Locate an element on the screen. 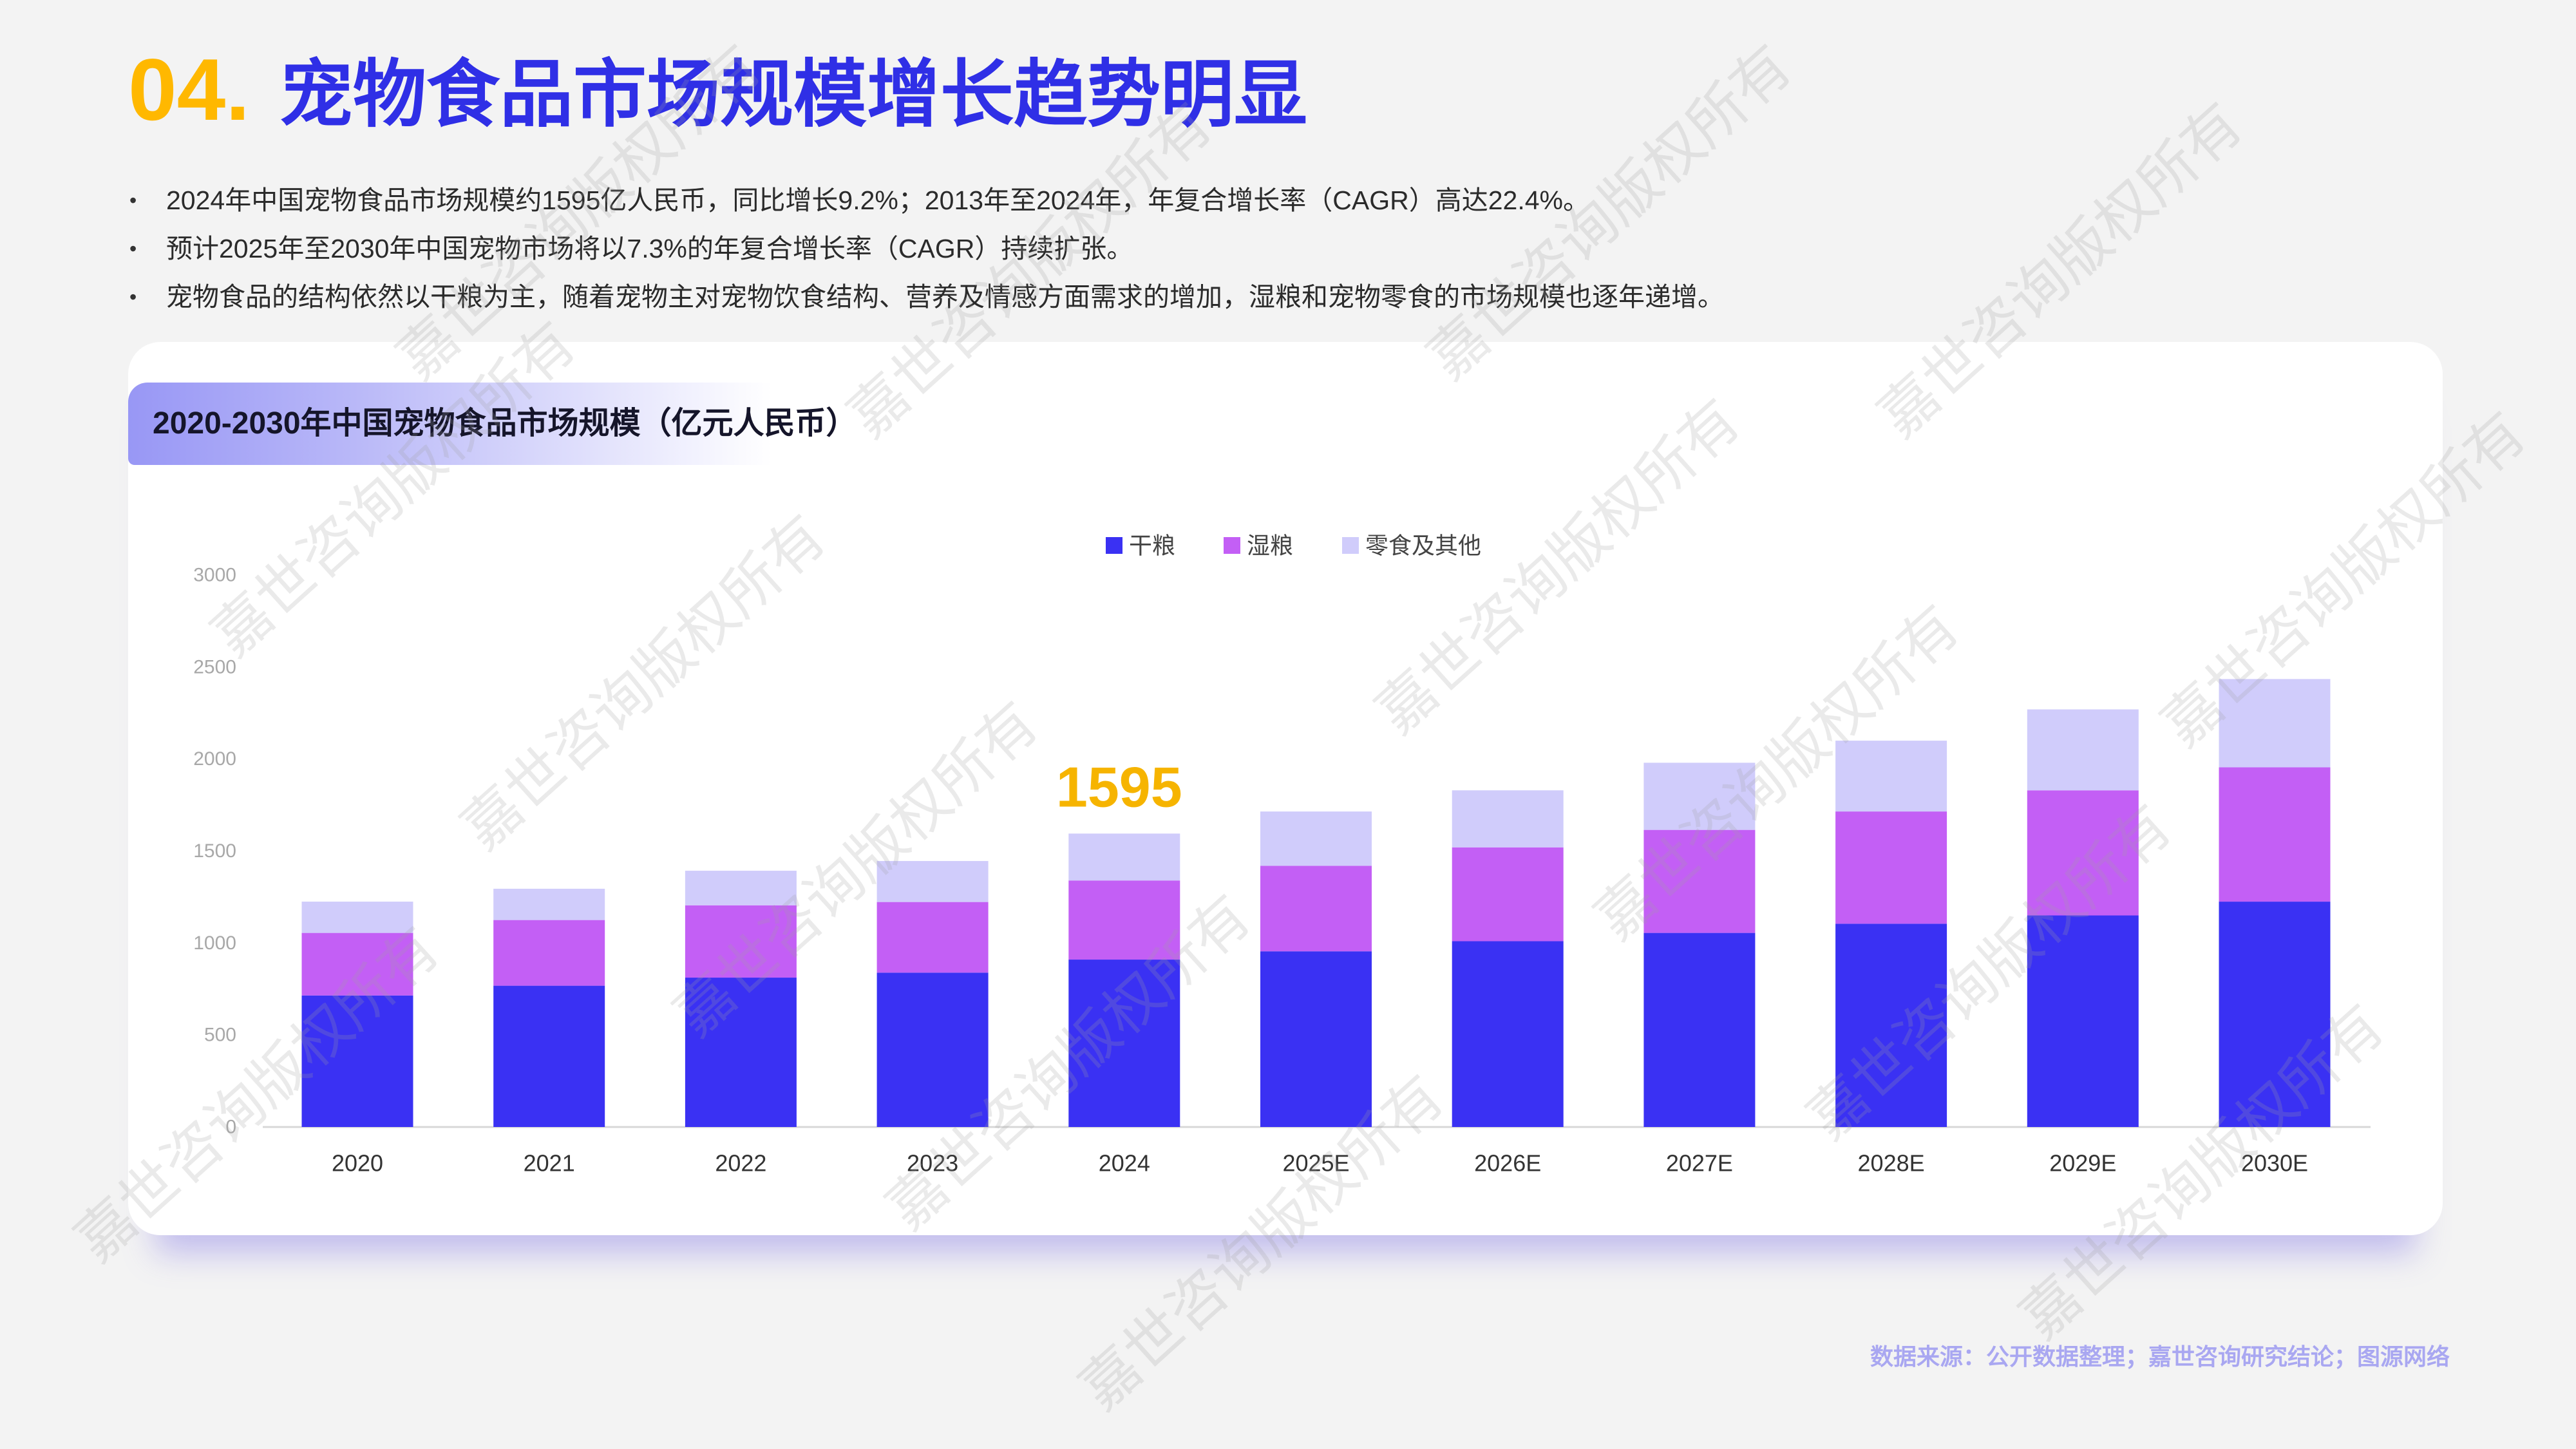 This screenshot has height=1449, width=2576. bar-wet-food-2027e is located at coordinates (1700, 881).